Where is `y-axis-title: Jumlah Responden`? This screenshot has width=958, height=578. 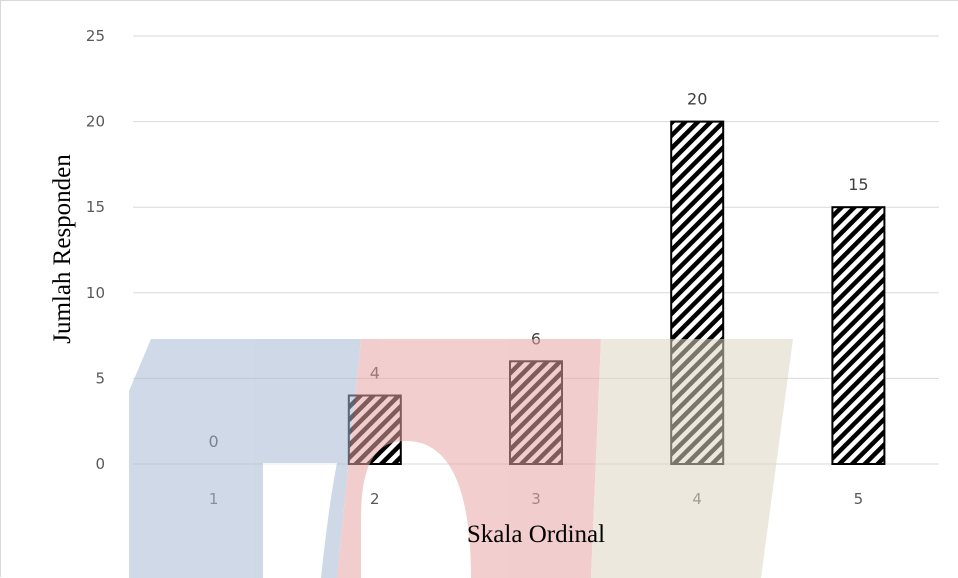
y-axis-title: Jumlah Responden is located at coordinates (62, 249).